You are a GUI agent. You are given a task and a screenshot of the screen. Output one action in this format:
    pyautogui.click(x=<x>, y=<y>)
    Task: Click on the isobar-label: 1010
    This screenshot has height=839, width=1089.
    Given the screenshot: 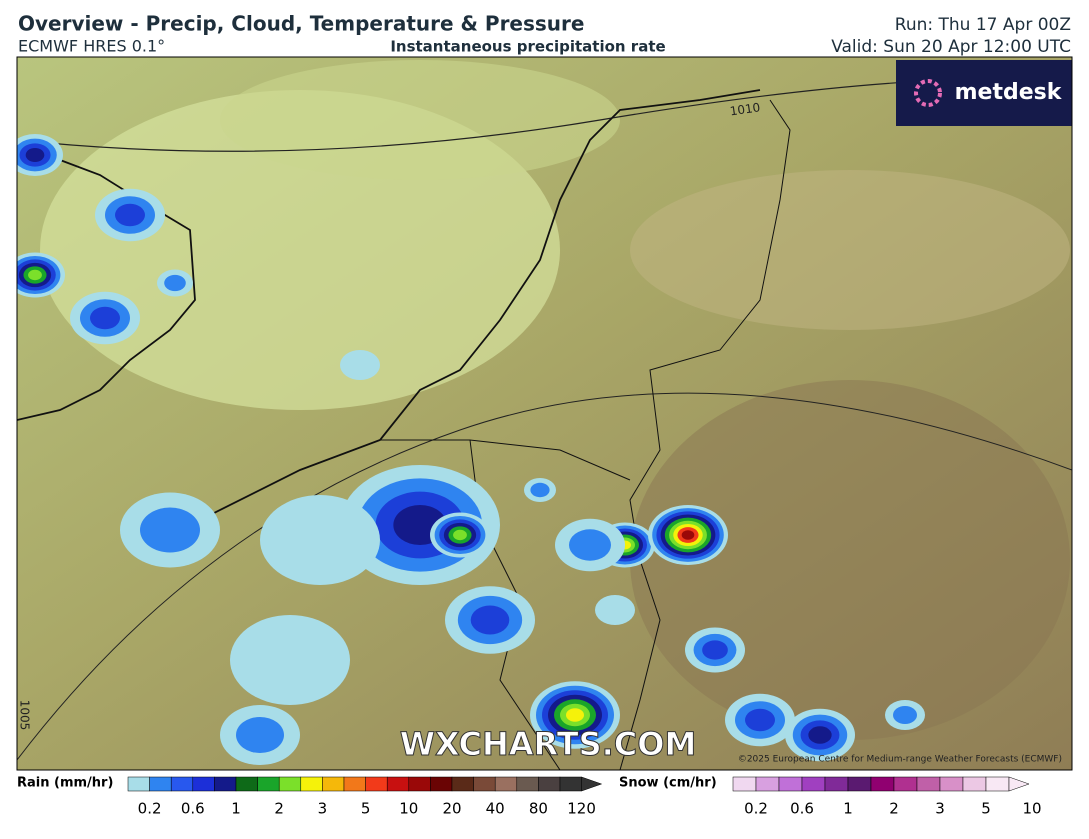 What is the action you would take?
    pyautogui.click(x=745, y=109)
    